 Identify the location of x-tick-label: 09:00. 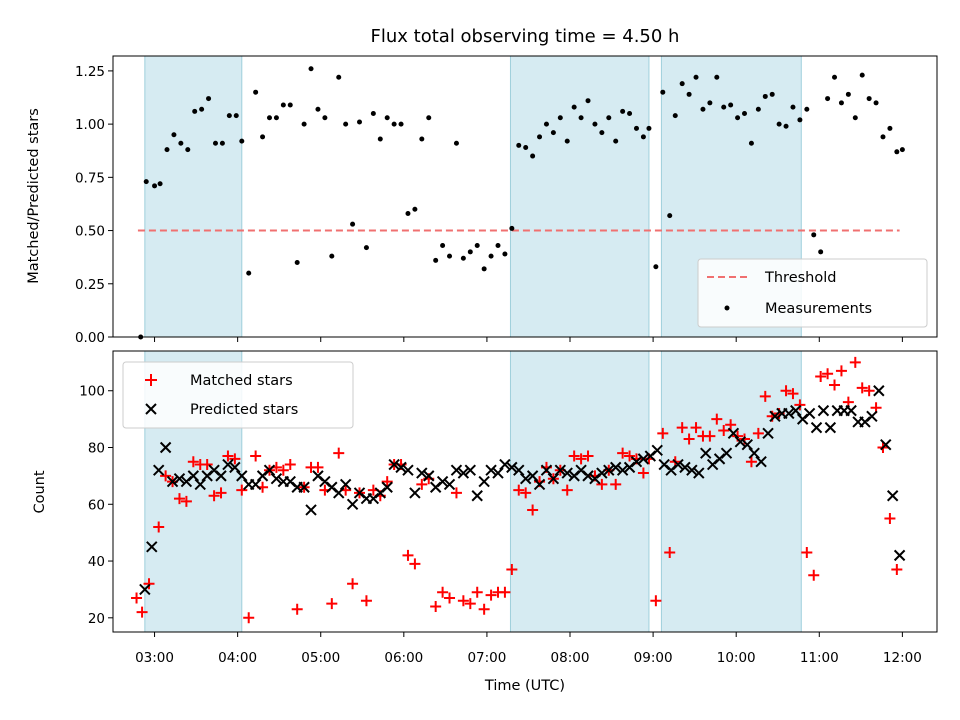
(653, 658).